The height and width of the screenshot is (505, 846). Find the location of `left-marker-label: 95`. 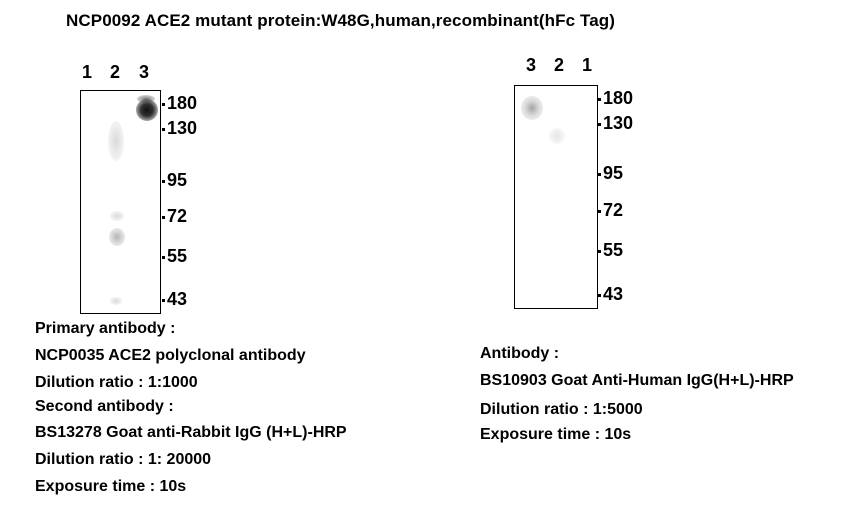

left-marker-label: 95 is located at coordinates (177, 180).